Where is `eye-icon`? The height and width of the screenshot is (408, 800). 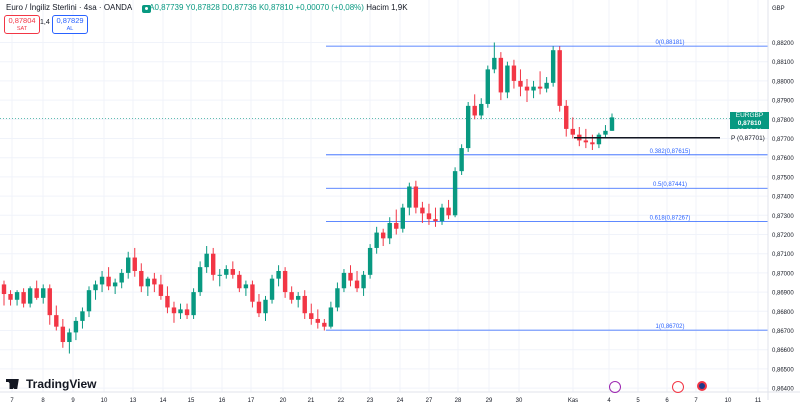
eye-icon is located at coordinates (146, 9).